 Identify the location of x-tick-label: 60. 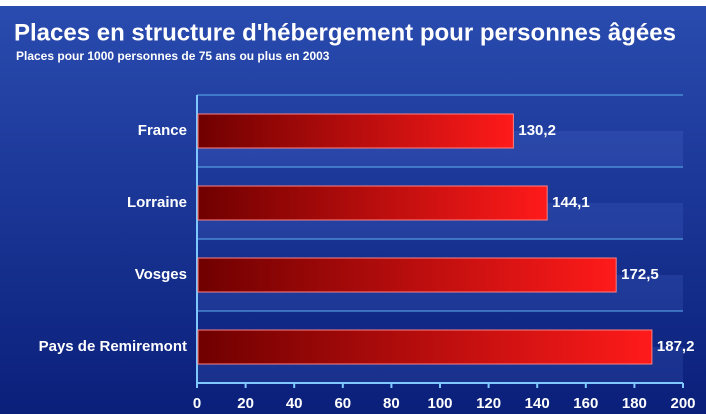
(342, 403).